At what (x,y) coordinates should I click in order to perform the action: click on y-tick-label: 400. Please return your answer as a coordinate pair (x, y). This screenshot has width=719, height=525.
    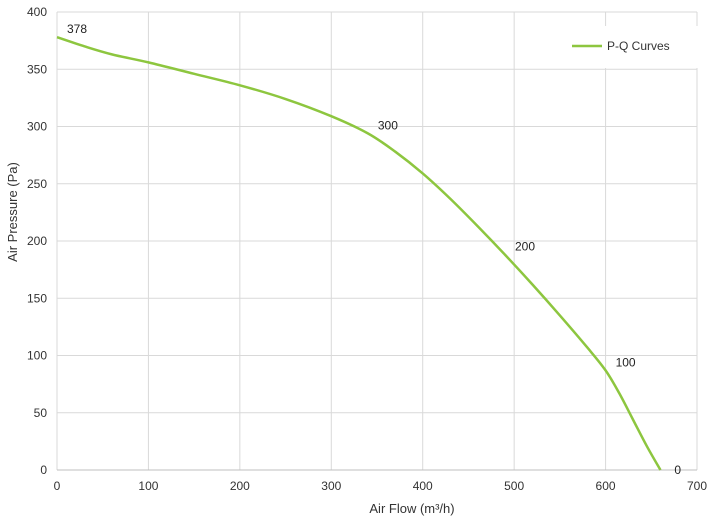
    Looking at the image, I should click on (37, 12).